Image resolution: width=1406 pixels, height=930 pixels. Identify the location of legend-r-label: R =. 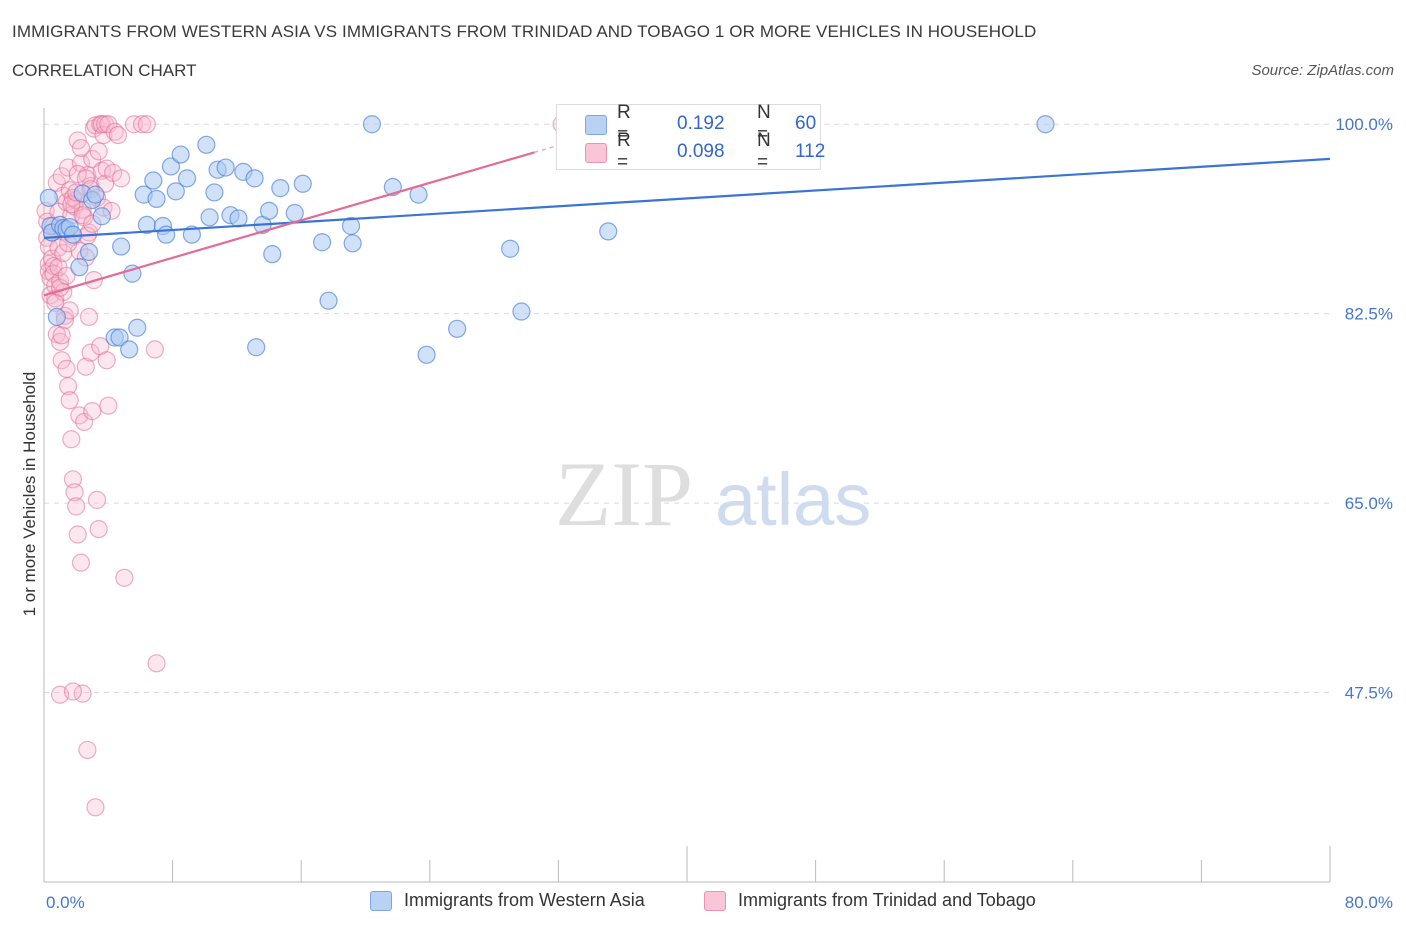
(624, 123).